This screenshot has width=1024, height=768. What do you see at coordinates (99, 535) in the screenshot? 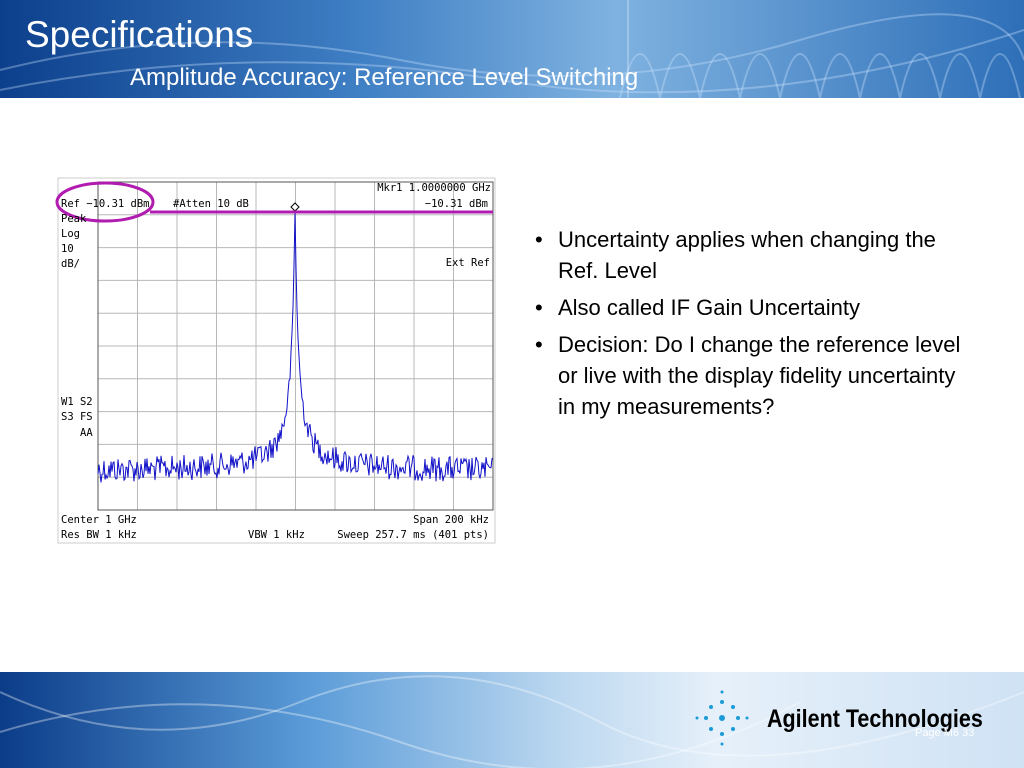
I see `res-bw: Res BW 1 kHz` at bounding box center [99, 535].